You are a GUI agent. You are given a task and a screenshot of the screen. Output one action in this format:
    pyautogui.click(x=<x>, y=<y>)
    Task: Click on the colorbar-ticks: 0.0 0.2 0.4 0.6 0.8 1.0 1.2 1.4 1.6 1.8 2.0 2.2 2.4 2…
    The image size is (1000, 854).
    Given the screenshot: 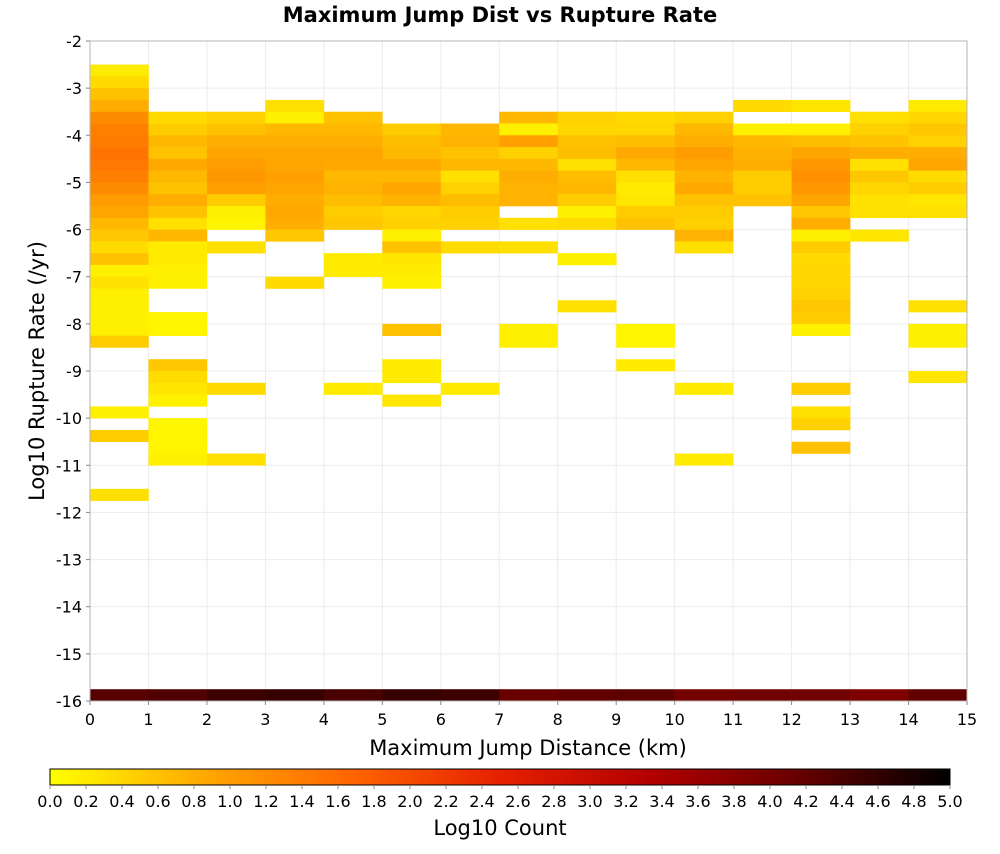 What is the action you would take?
    pyautogui.click(x=500, y=798)
    